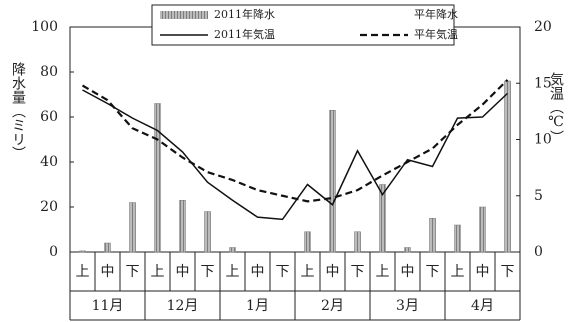 The image size is (571, 322). I want to click on y-tick-label: 0, so click(53, 252).